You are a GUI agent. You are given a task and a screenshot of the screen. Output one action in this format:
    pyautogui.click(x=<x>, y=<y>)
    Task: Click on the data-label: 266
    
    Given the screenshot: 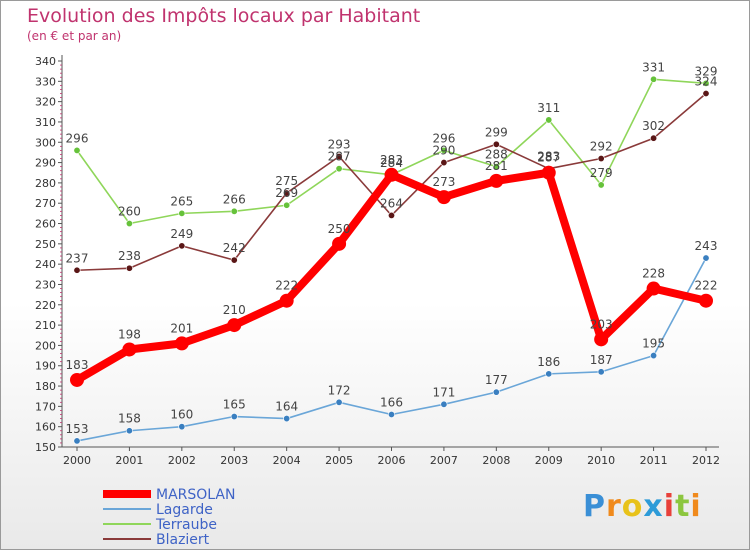 What is the action you would take?
    pyautogui.click(x=234, y=199)
    